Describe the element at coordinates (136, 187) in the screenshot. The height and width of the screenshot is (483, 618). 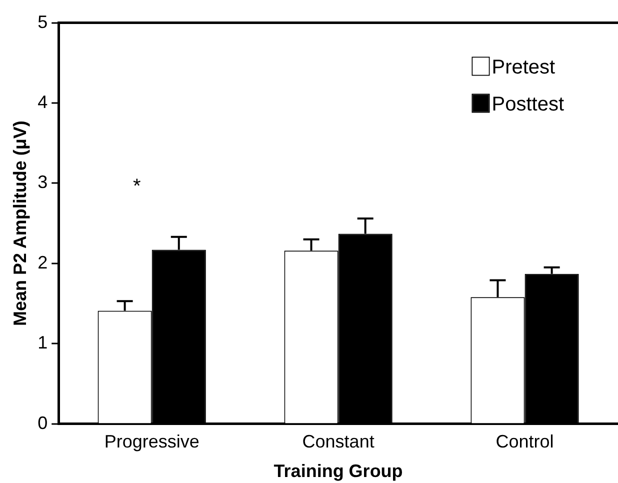
I see `annotation: *` at that location.